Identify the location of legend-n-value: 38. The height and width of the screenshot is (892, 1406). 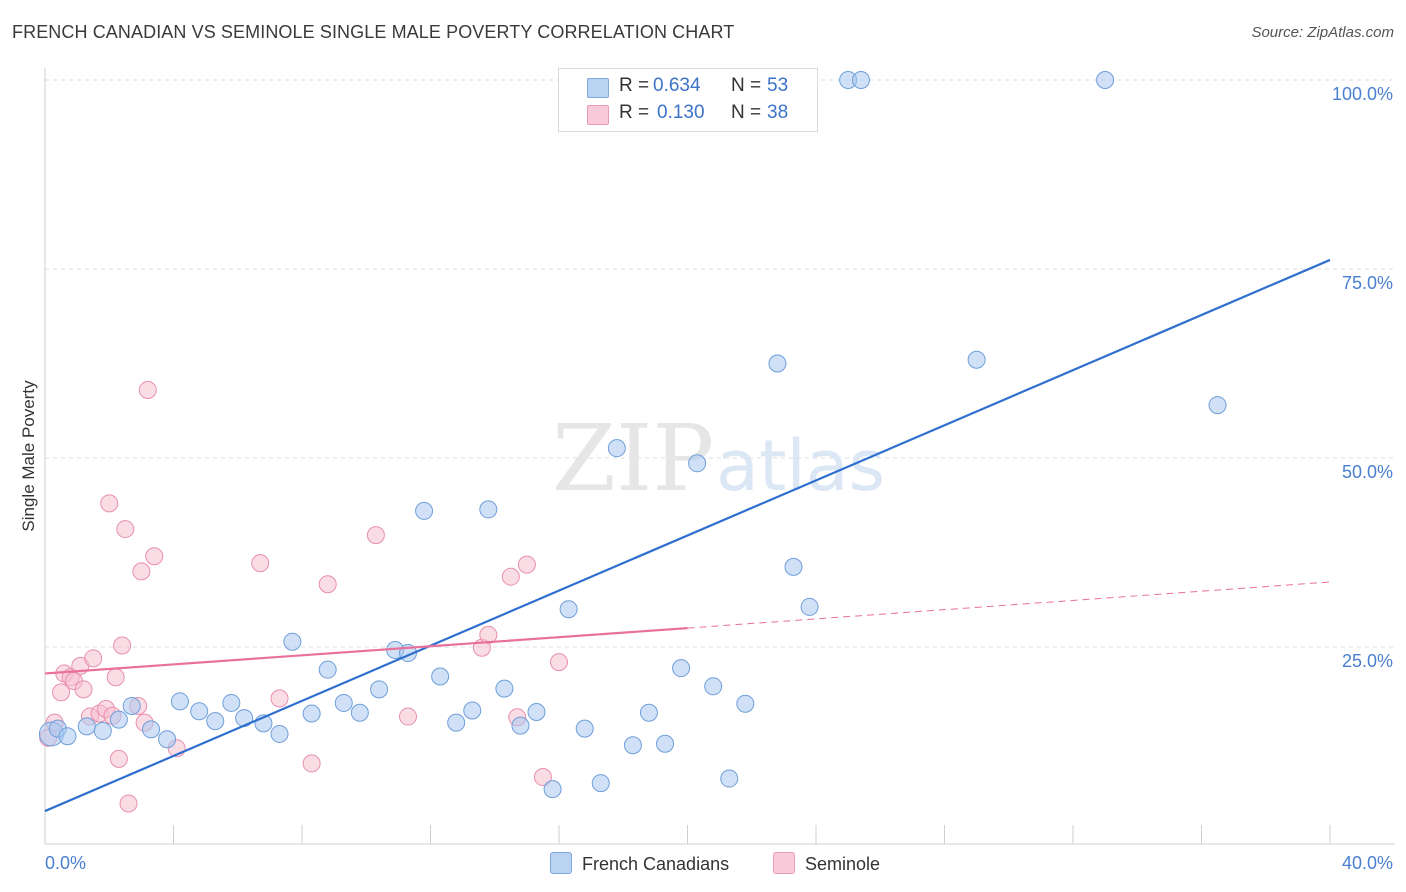
(778, 112).